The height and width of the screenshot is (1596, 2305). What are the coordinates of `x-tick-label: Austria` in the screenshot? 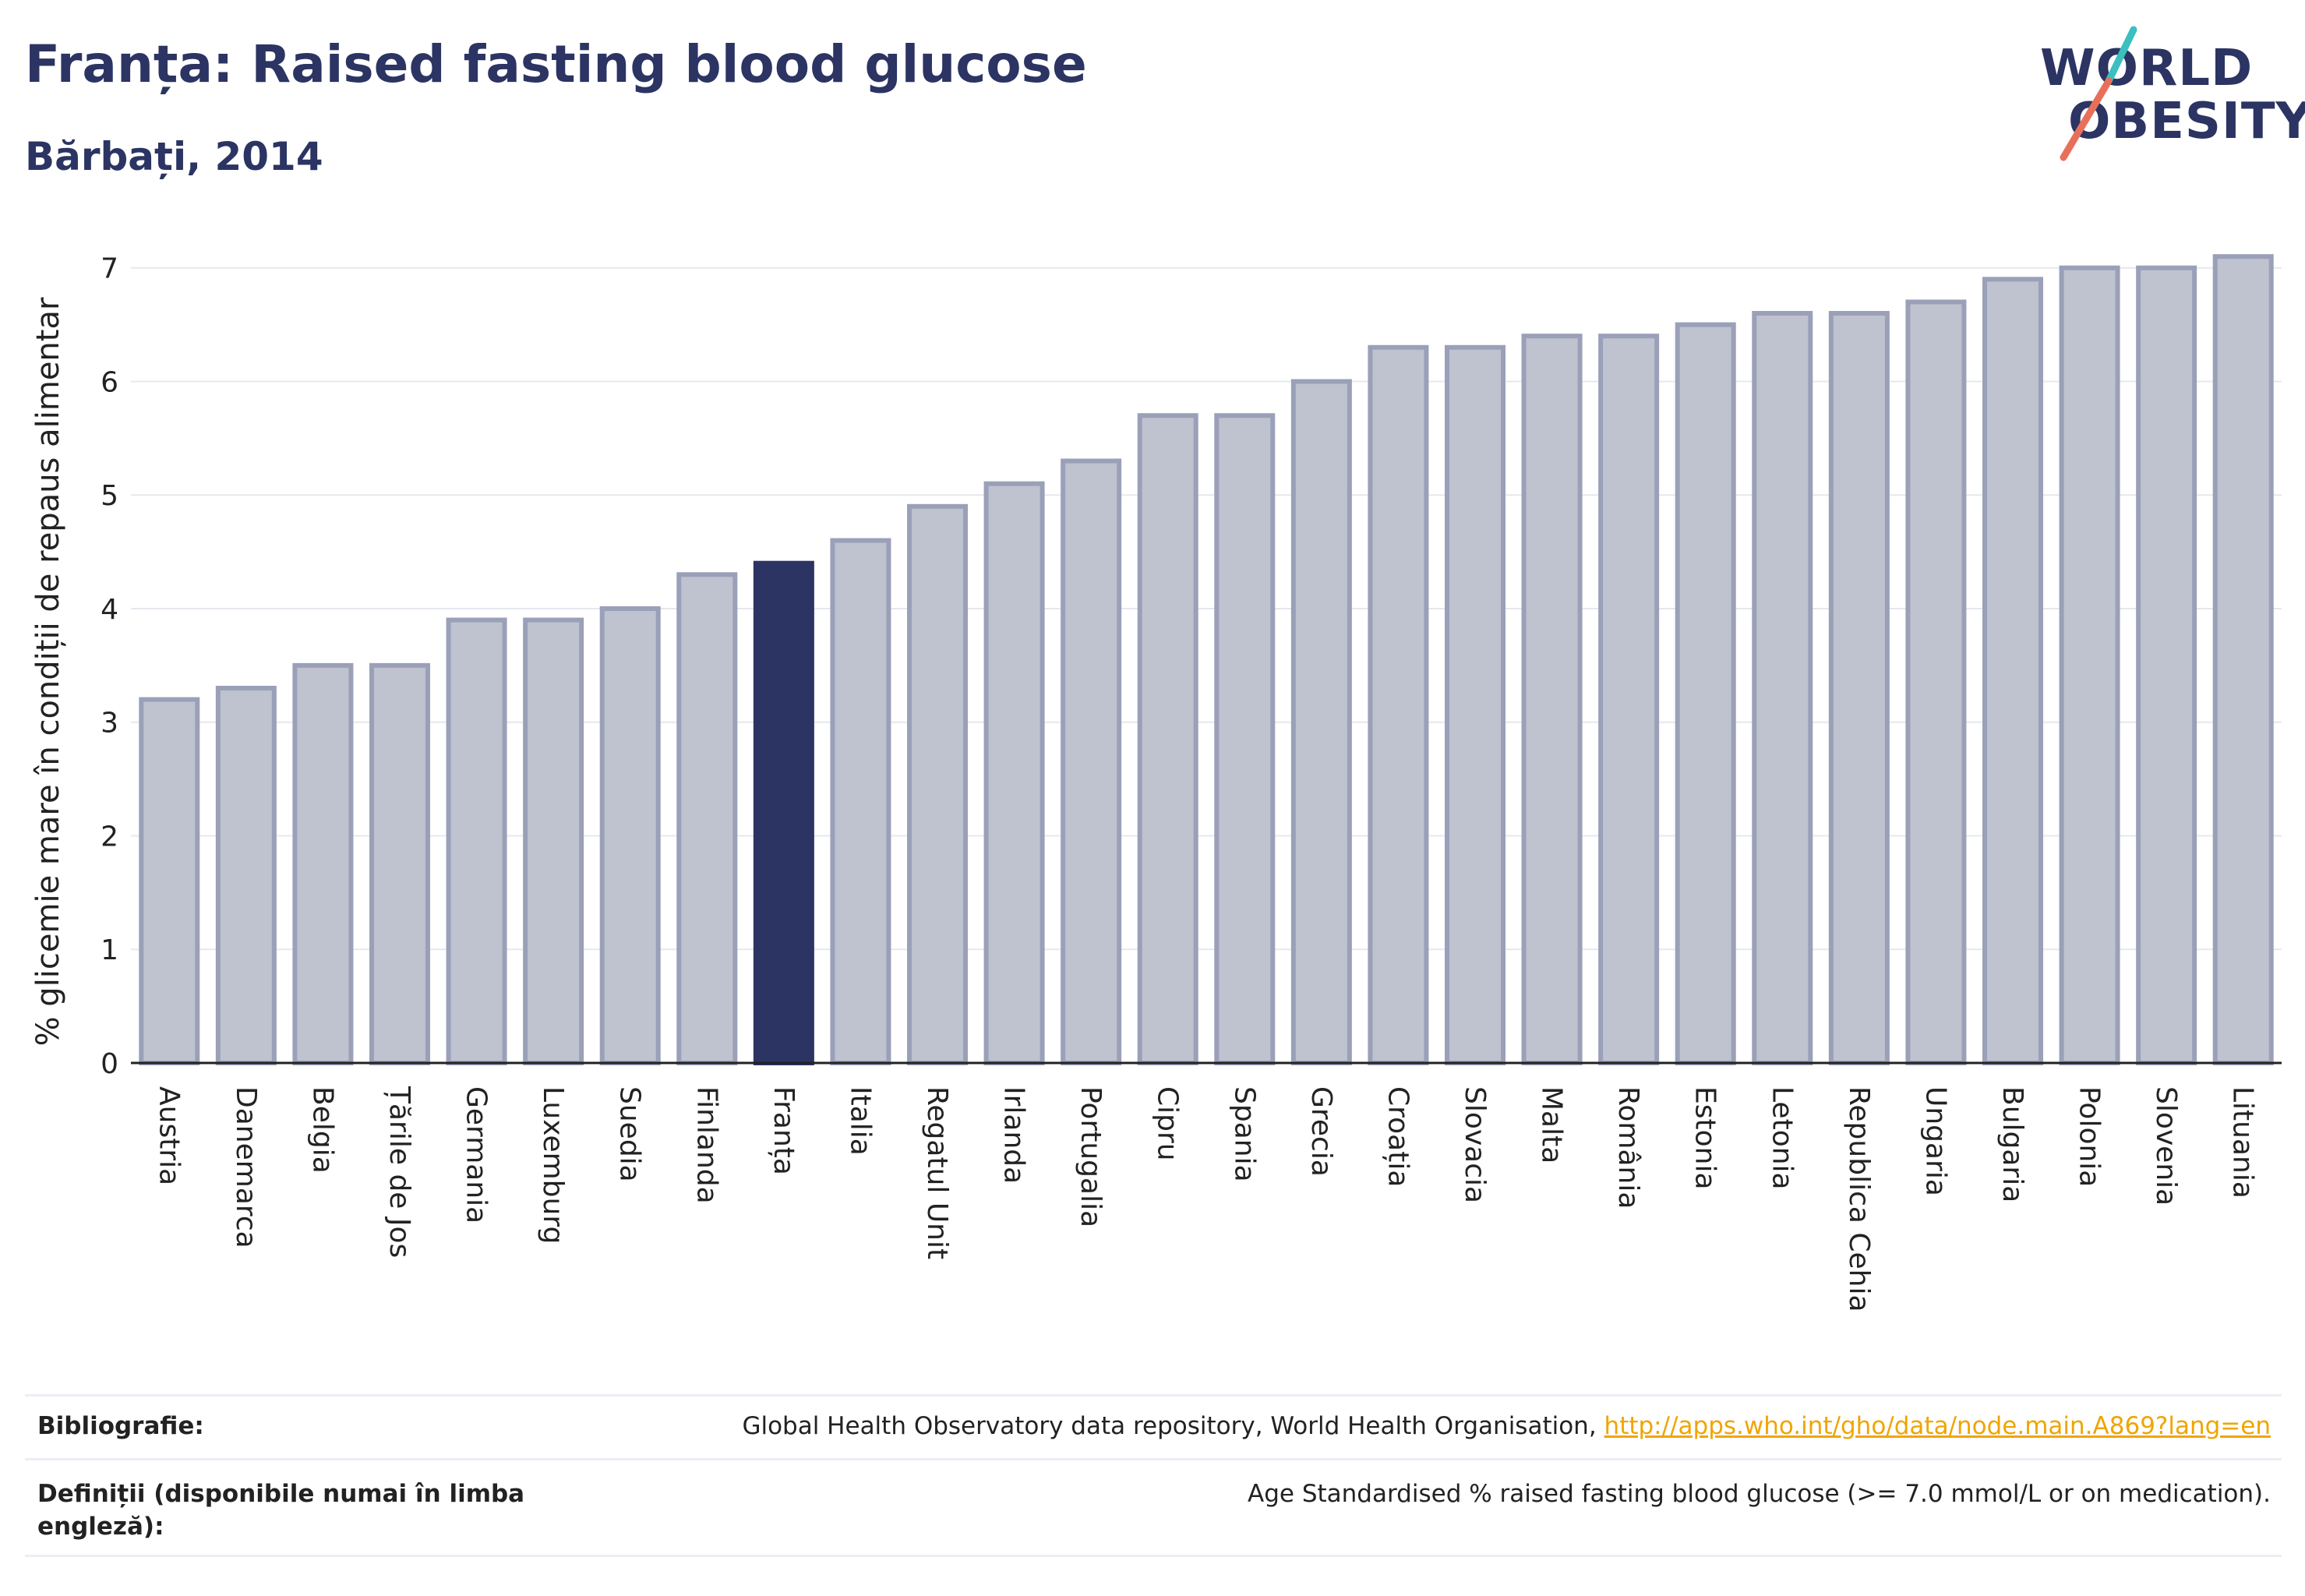 It's located at (169, 1135).